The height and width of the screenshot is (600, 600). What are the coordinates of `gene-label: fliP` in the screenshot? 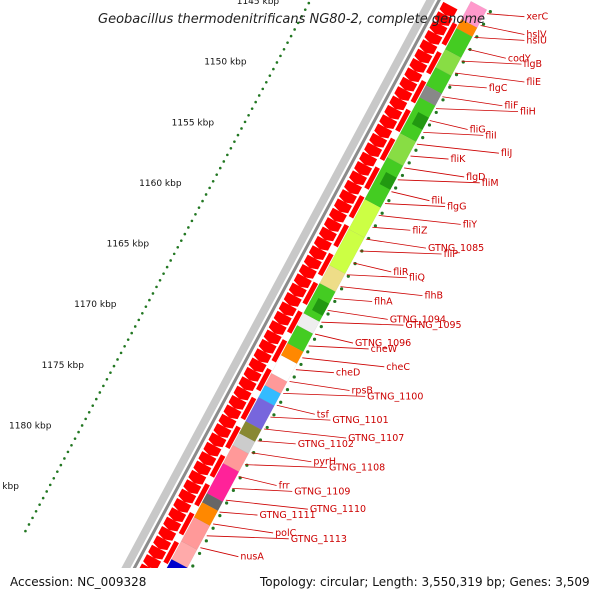 It's located at (451, 254).